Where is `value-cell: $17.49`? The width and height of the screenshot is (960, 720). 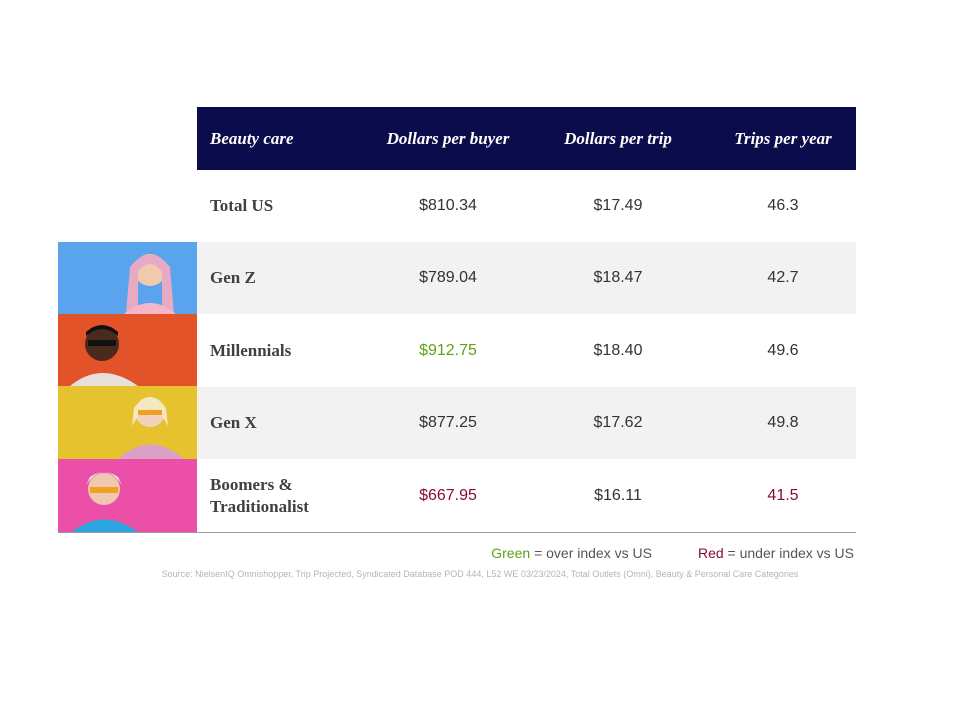 value-cell: $17.49 is located at coordinates (618, 205).